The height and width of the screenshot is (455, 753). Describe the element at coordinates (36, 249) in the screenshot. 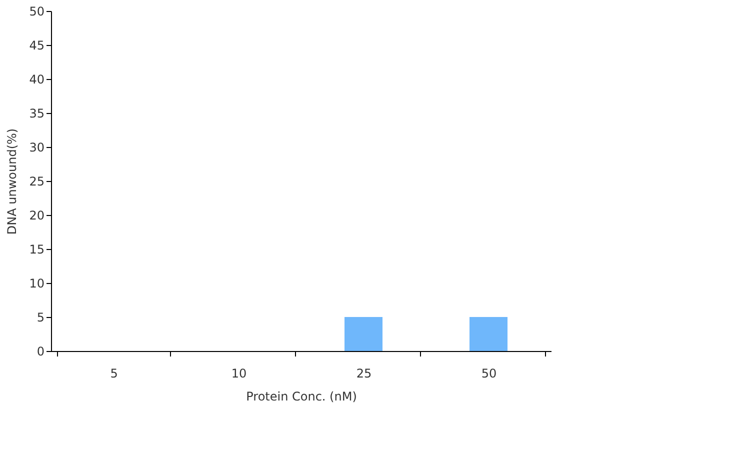

I see `y-tick-label: 15` at that location.